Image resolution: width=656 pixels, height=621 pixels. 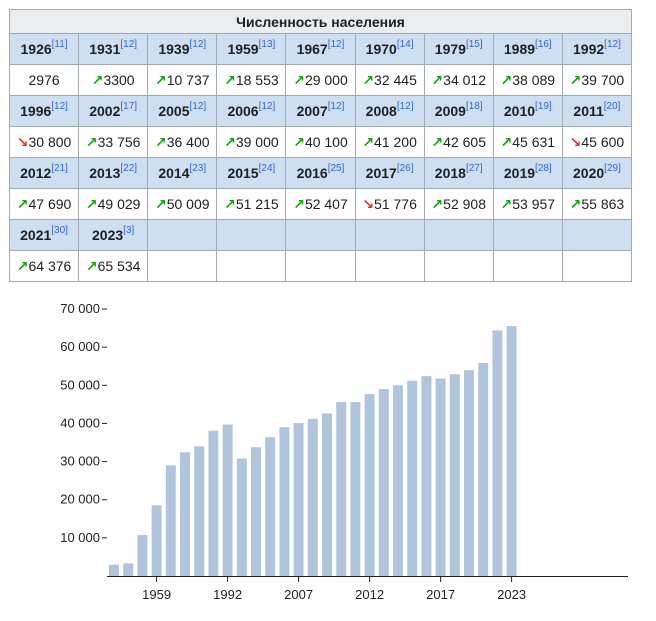 I want to click on bar-2005, so click(x=270, y=506).